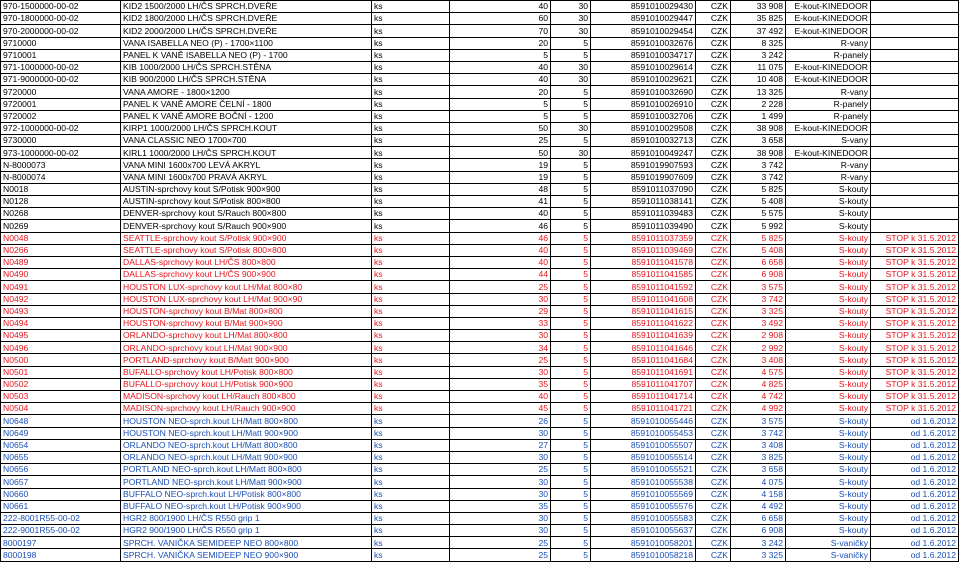 The image size is (960, 570). What do you see at coordinates (60, 518) in the screenshot?
I see `product-code-cell: 222-8001R55-00-02` at bounding box center [60, 518].